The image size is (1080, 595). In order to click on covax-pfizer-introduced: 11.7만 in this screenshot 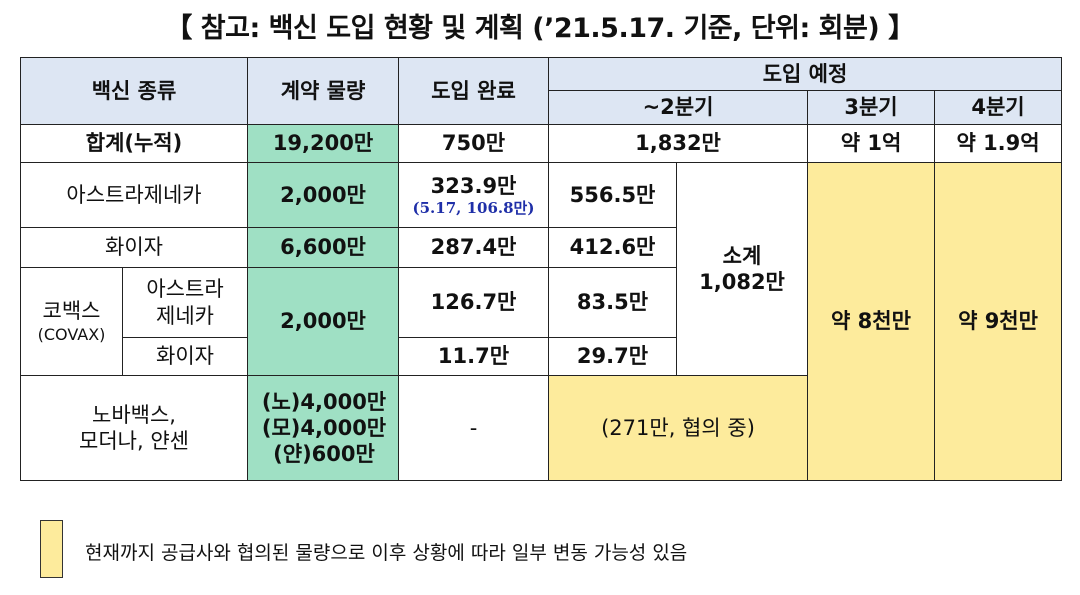, I will do `click(473, 356)`.